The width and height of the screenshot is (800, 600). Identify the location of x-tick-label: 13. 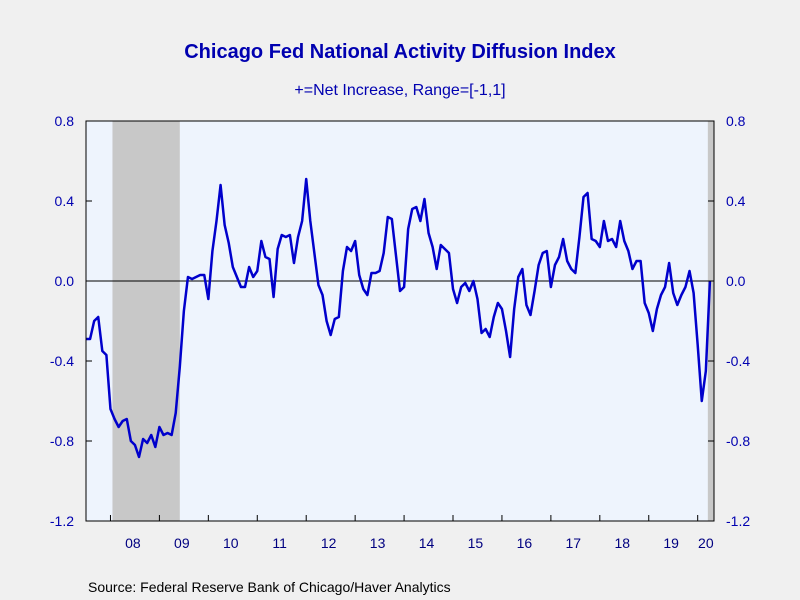
(378, 543).